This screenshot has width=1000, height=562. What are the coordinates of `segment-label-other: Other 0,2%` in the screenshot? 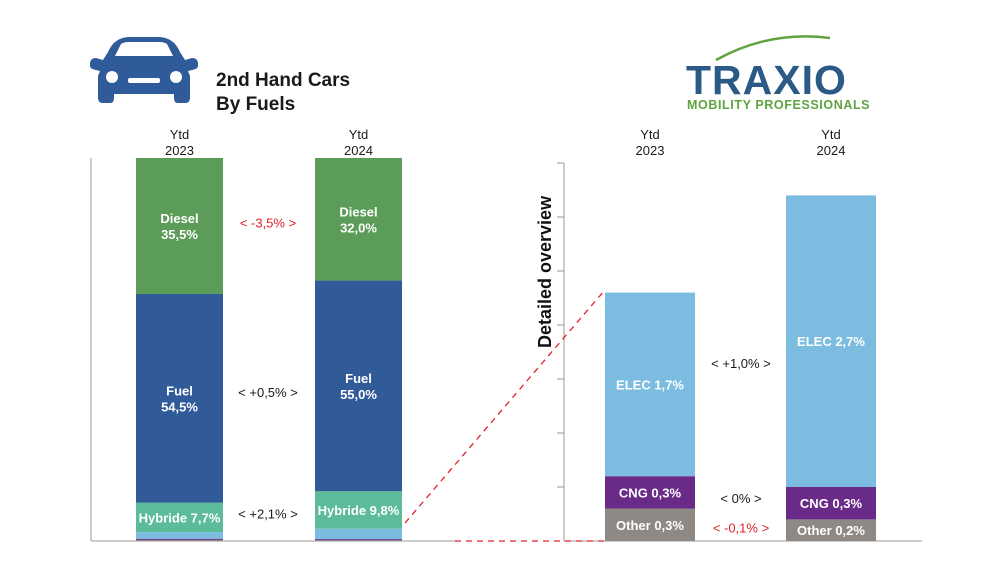 It's located at (831, 530).